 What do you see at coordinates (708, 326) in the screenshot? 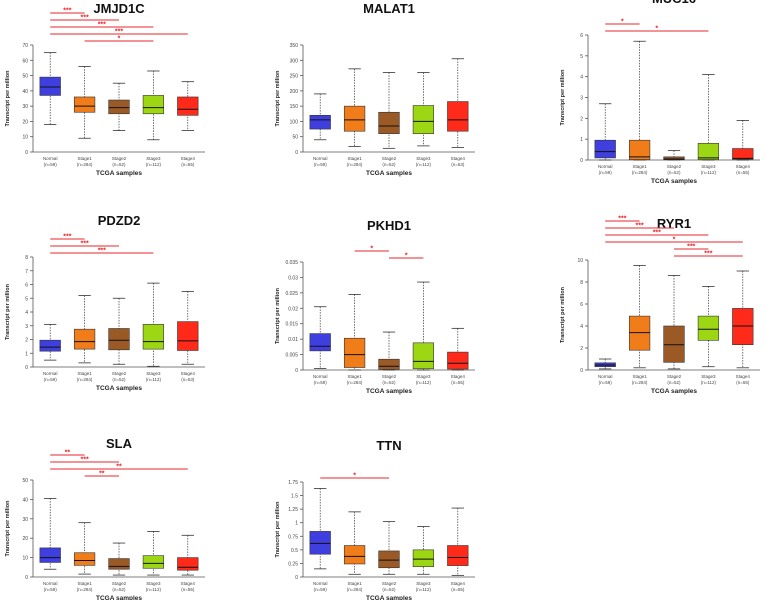
I see `box-stage3` at bounding box center [708, 326].